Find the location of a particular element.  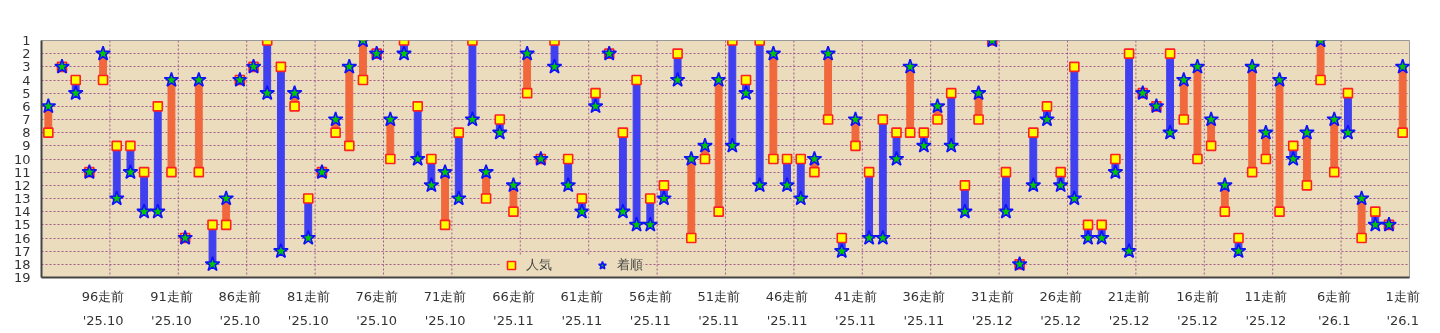

y-tick-label: 5 is located at coordinates (26, 93).